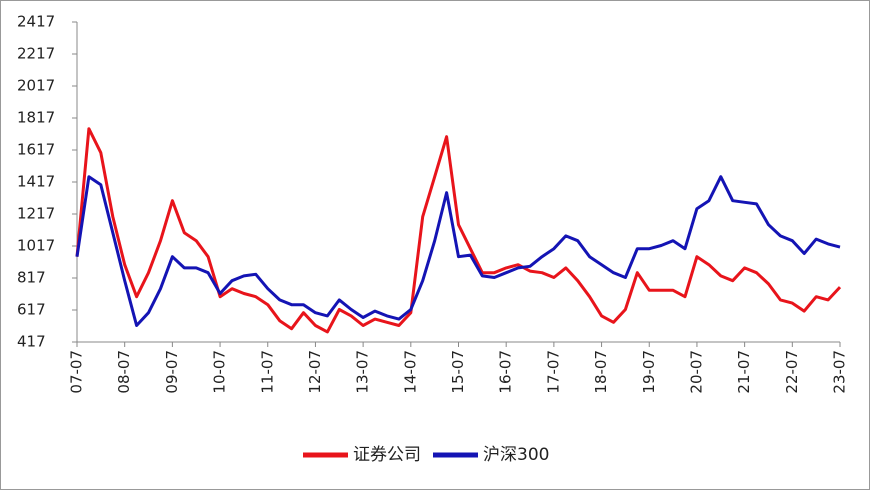 The image size is (870, 494). What do you see at coordinates (124, 372) in the screenshot?
I see `x-tick-label: 08-07` at bounding box center [124, 372].